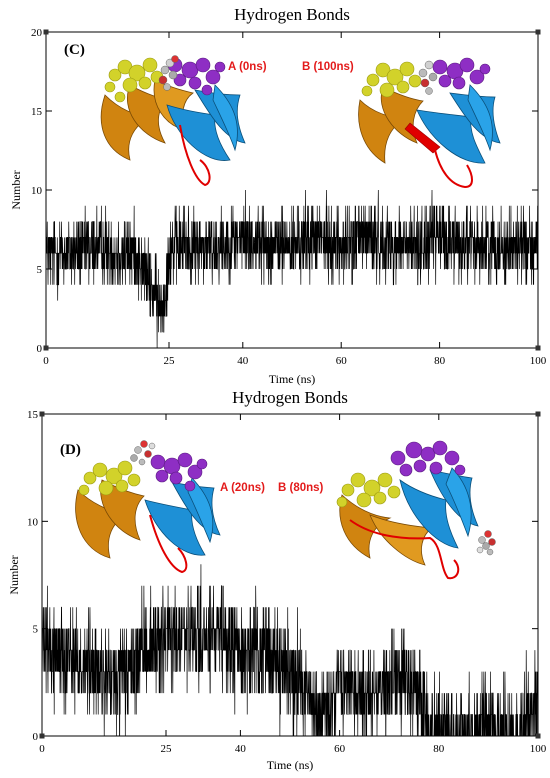  I want to click on x-tick-label-d-3: 60, so click(340, 749).